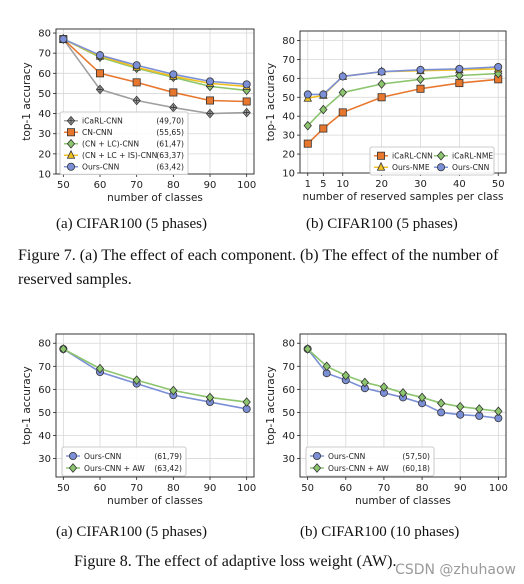 Image resolution: width=524 pixels, height=584 pixels. I want to click on y-tick-label: 10, so click(288, 174).